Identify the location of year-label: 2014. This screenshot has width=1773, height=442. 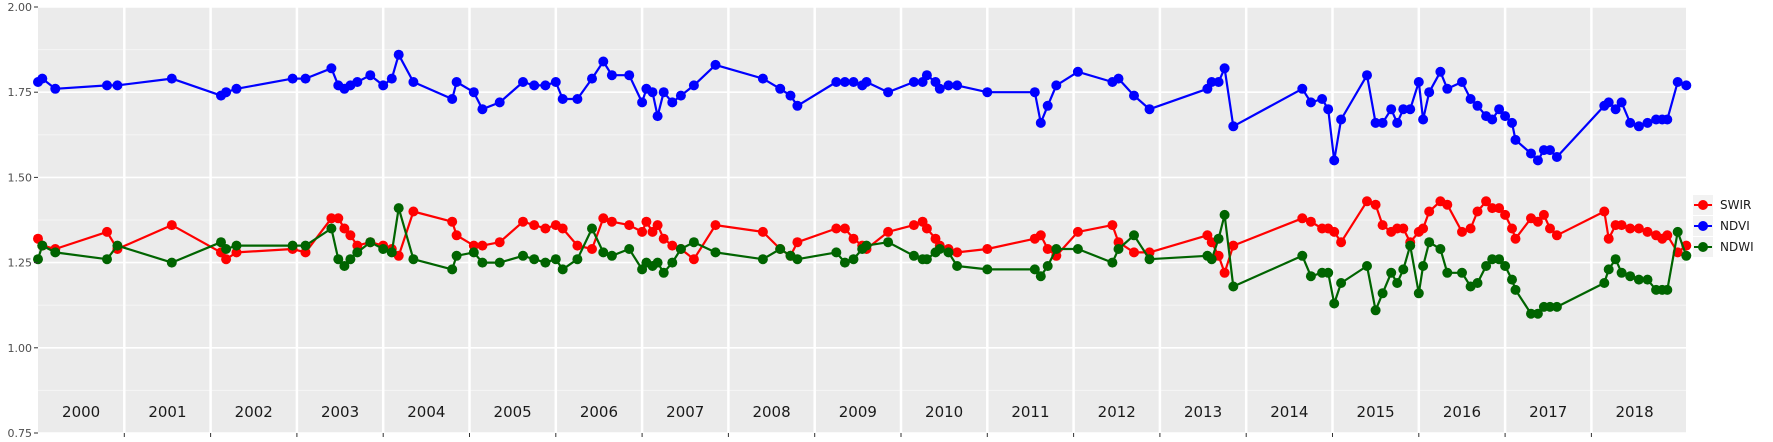
(1289, 412).